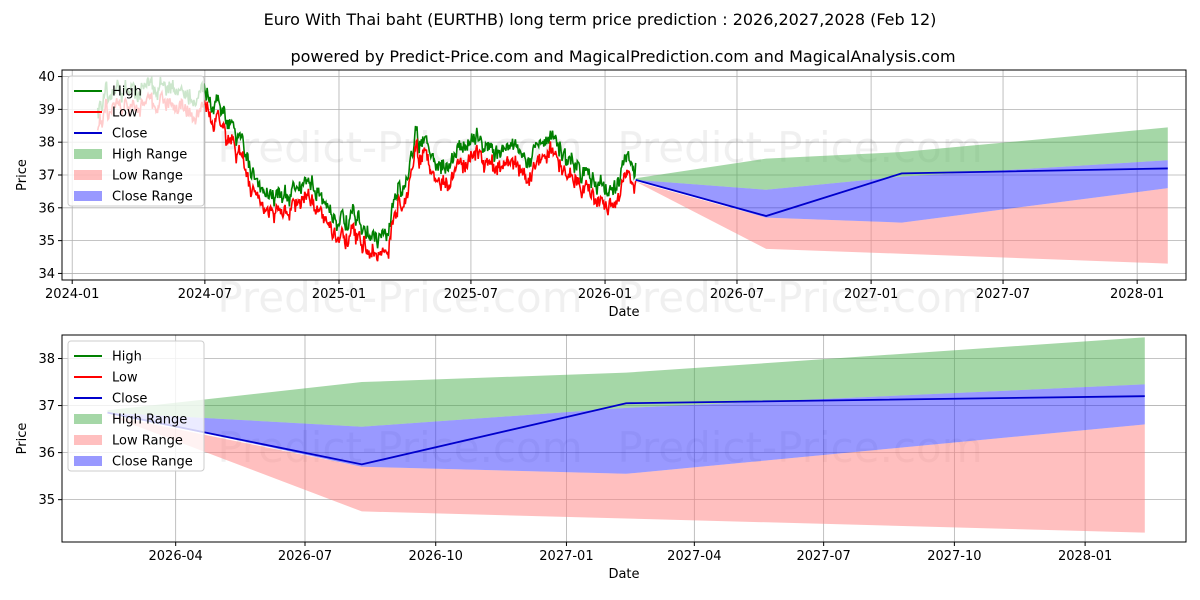 This screenshot has height=600, width=1200. I want to click on top-legend-swatch-low-range, so click(88, 175).